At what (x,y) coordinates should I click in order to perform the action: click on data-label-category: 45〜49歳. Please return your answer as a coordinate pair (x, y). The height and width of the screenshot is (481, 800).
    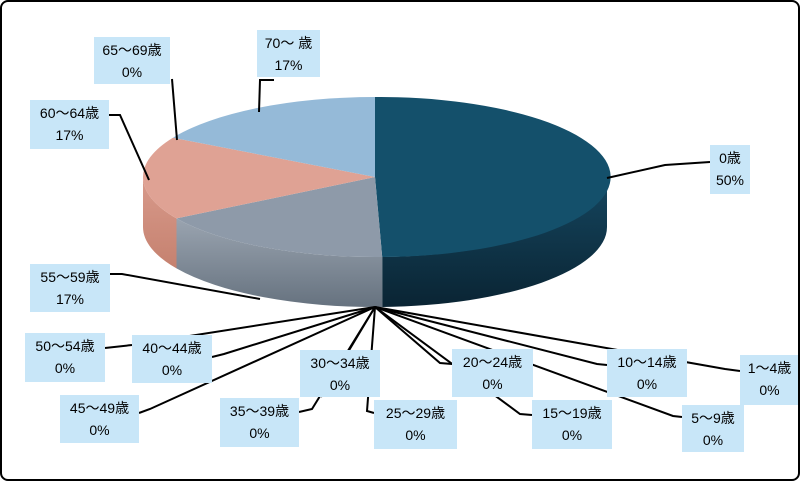
    Looking at the image, I should click on (99, 408).